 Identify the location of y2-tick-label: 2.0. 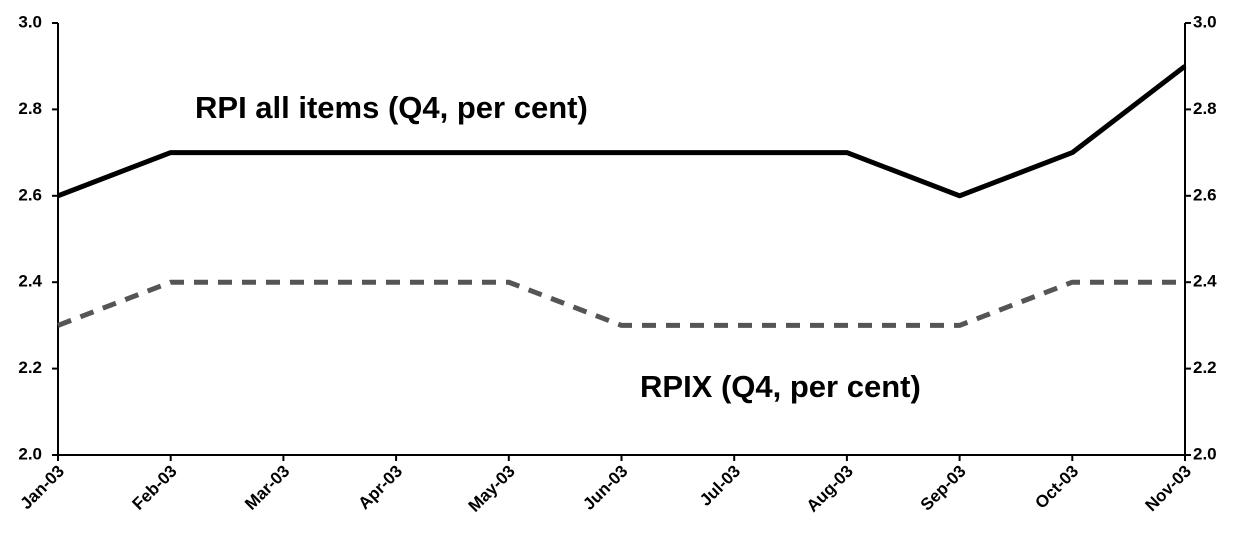
(1205, 453).